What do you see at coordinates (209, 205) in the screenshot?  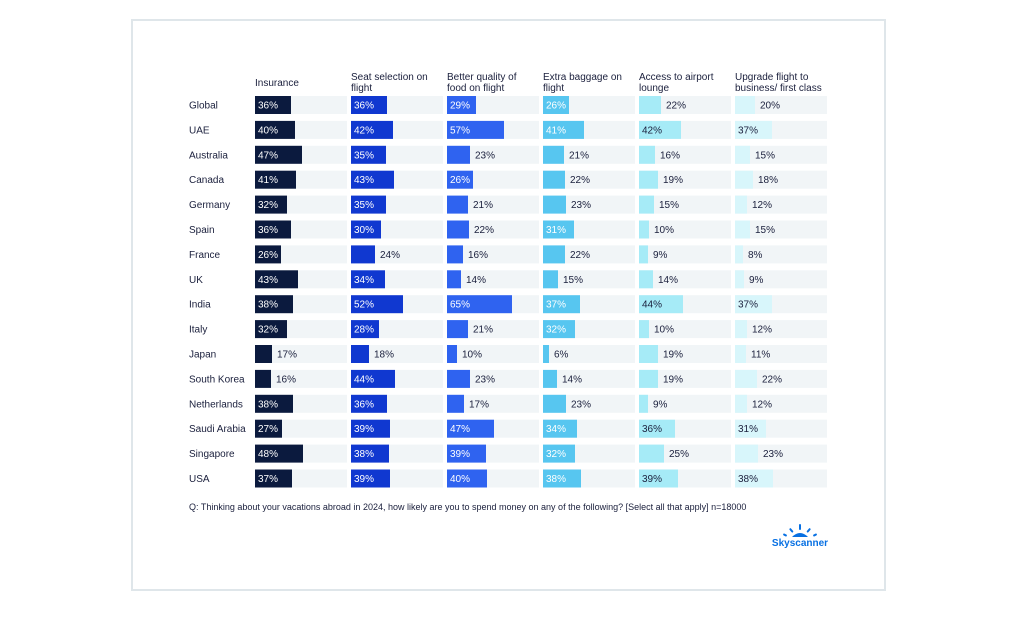 I see `country-label: Germany` at bounding box center [209, 205].